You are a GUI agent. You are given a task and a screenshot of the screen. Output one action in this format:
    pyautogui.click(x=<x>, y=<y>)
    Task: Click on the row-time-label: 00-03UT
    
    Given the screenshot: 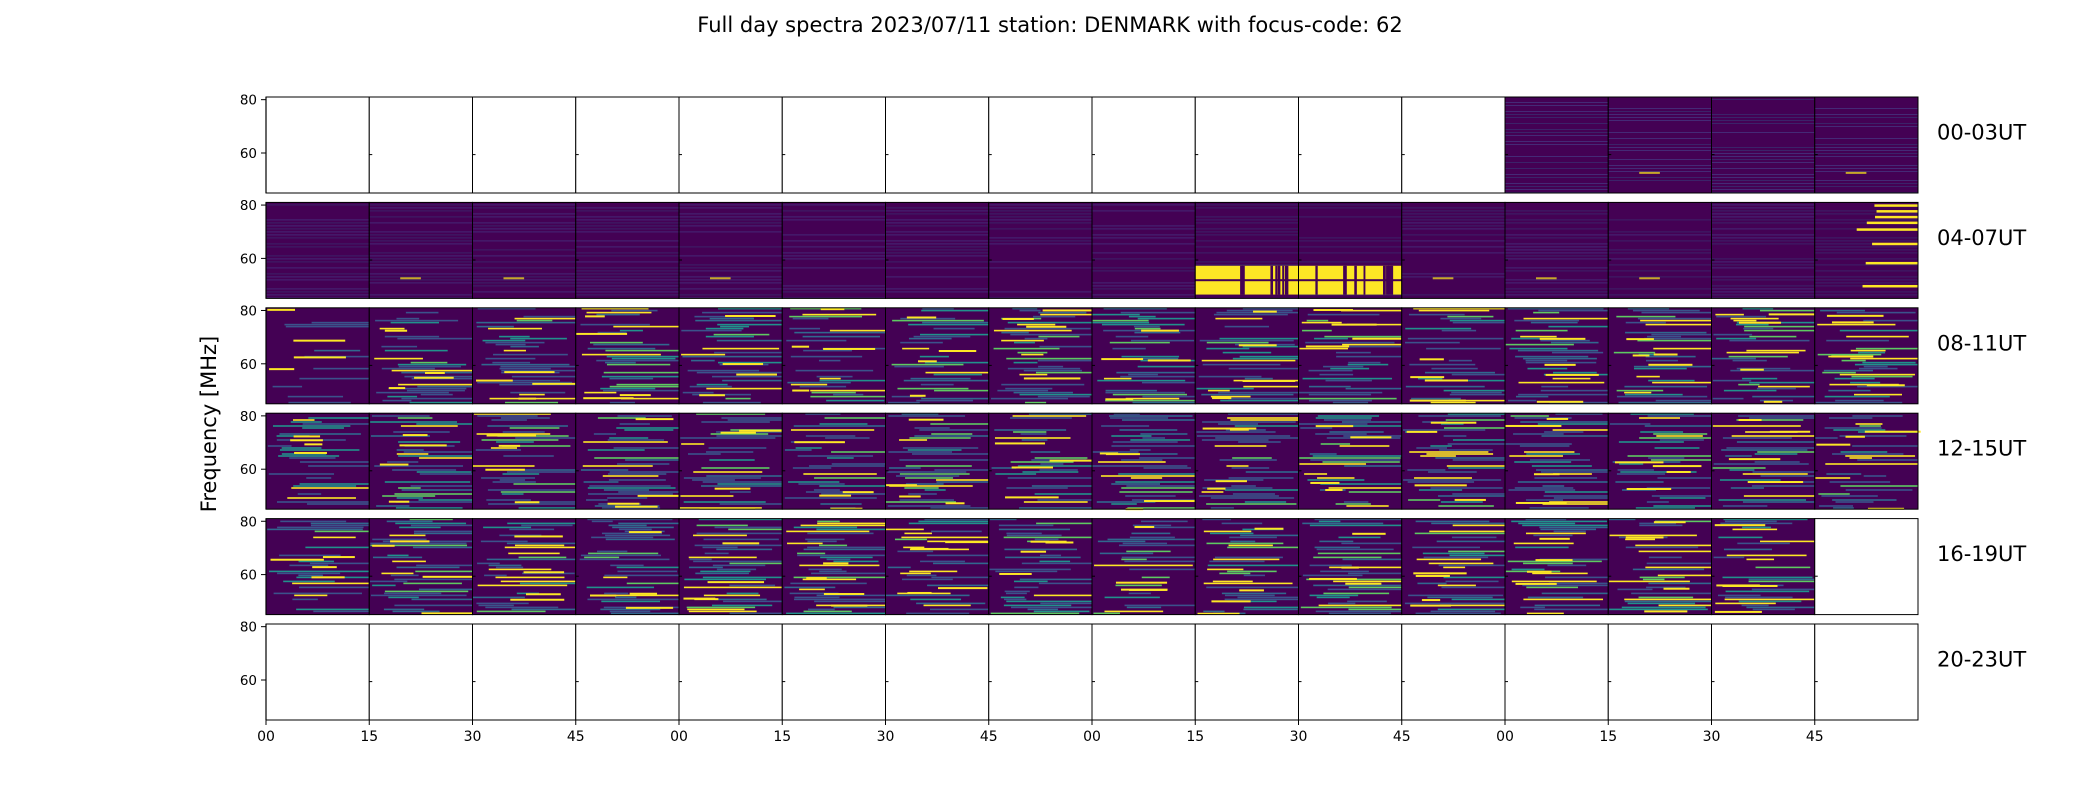 What is the action you would take?
    pyautogui.click(x=1981, y=132)
    